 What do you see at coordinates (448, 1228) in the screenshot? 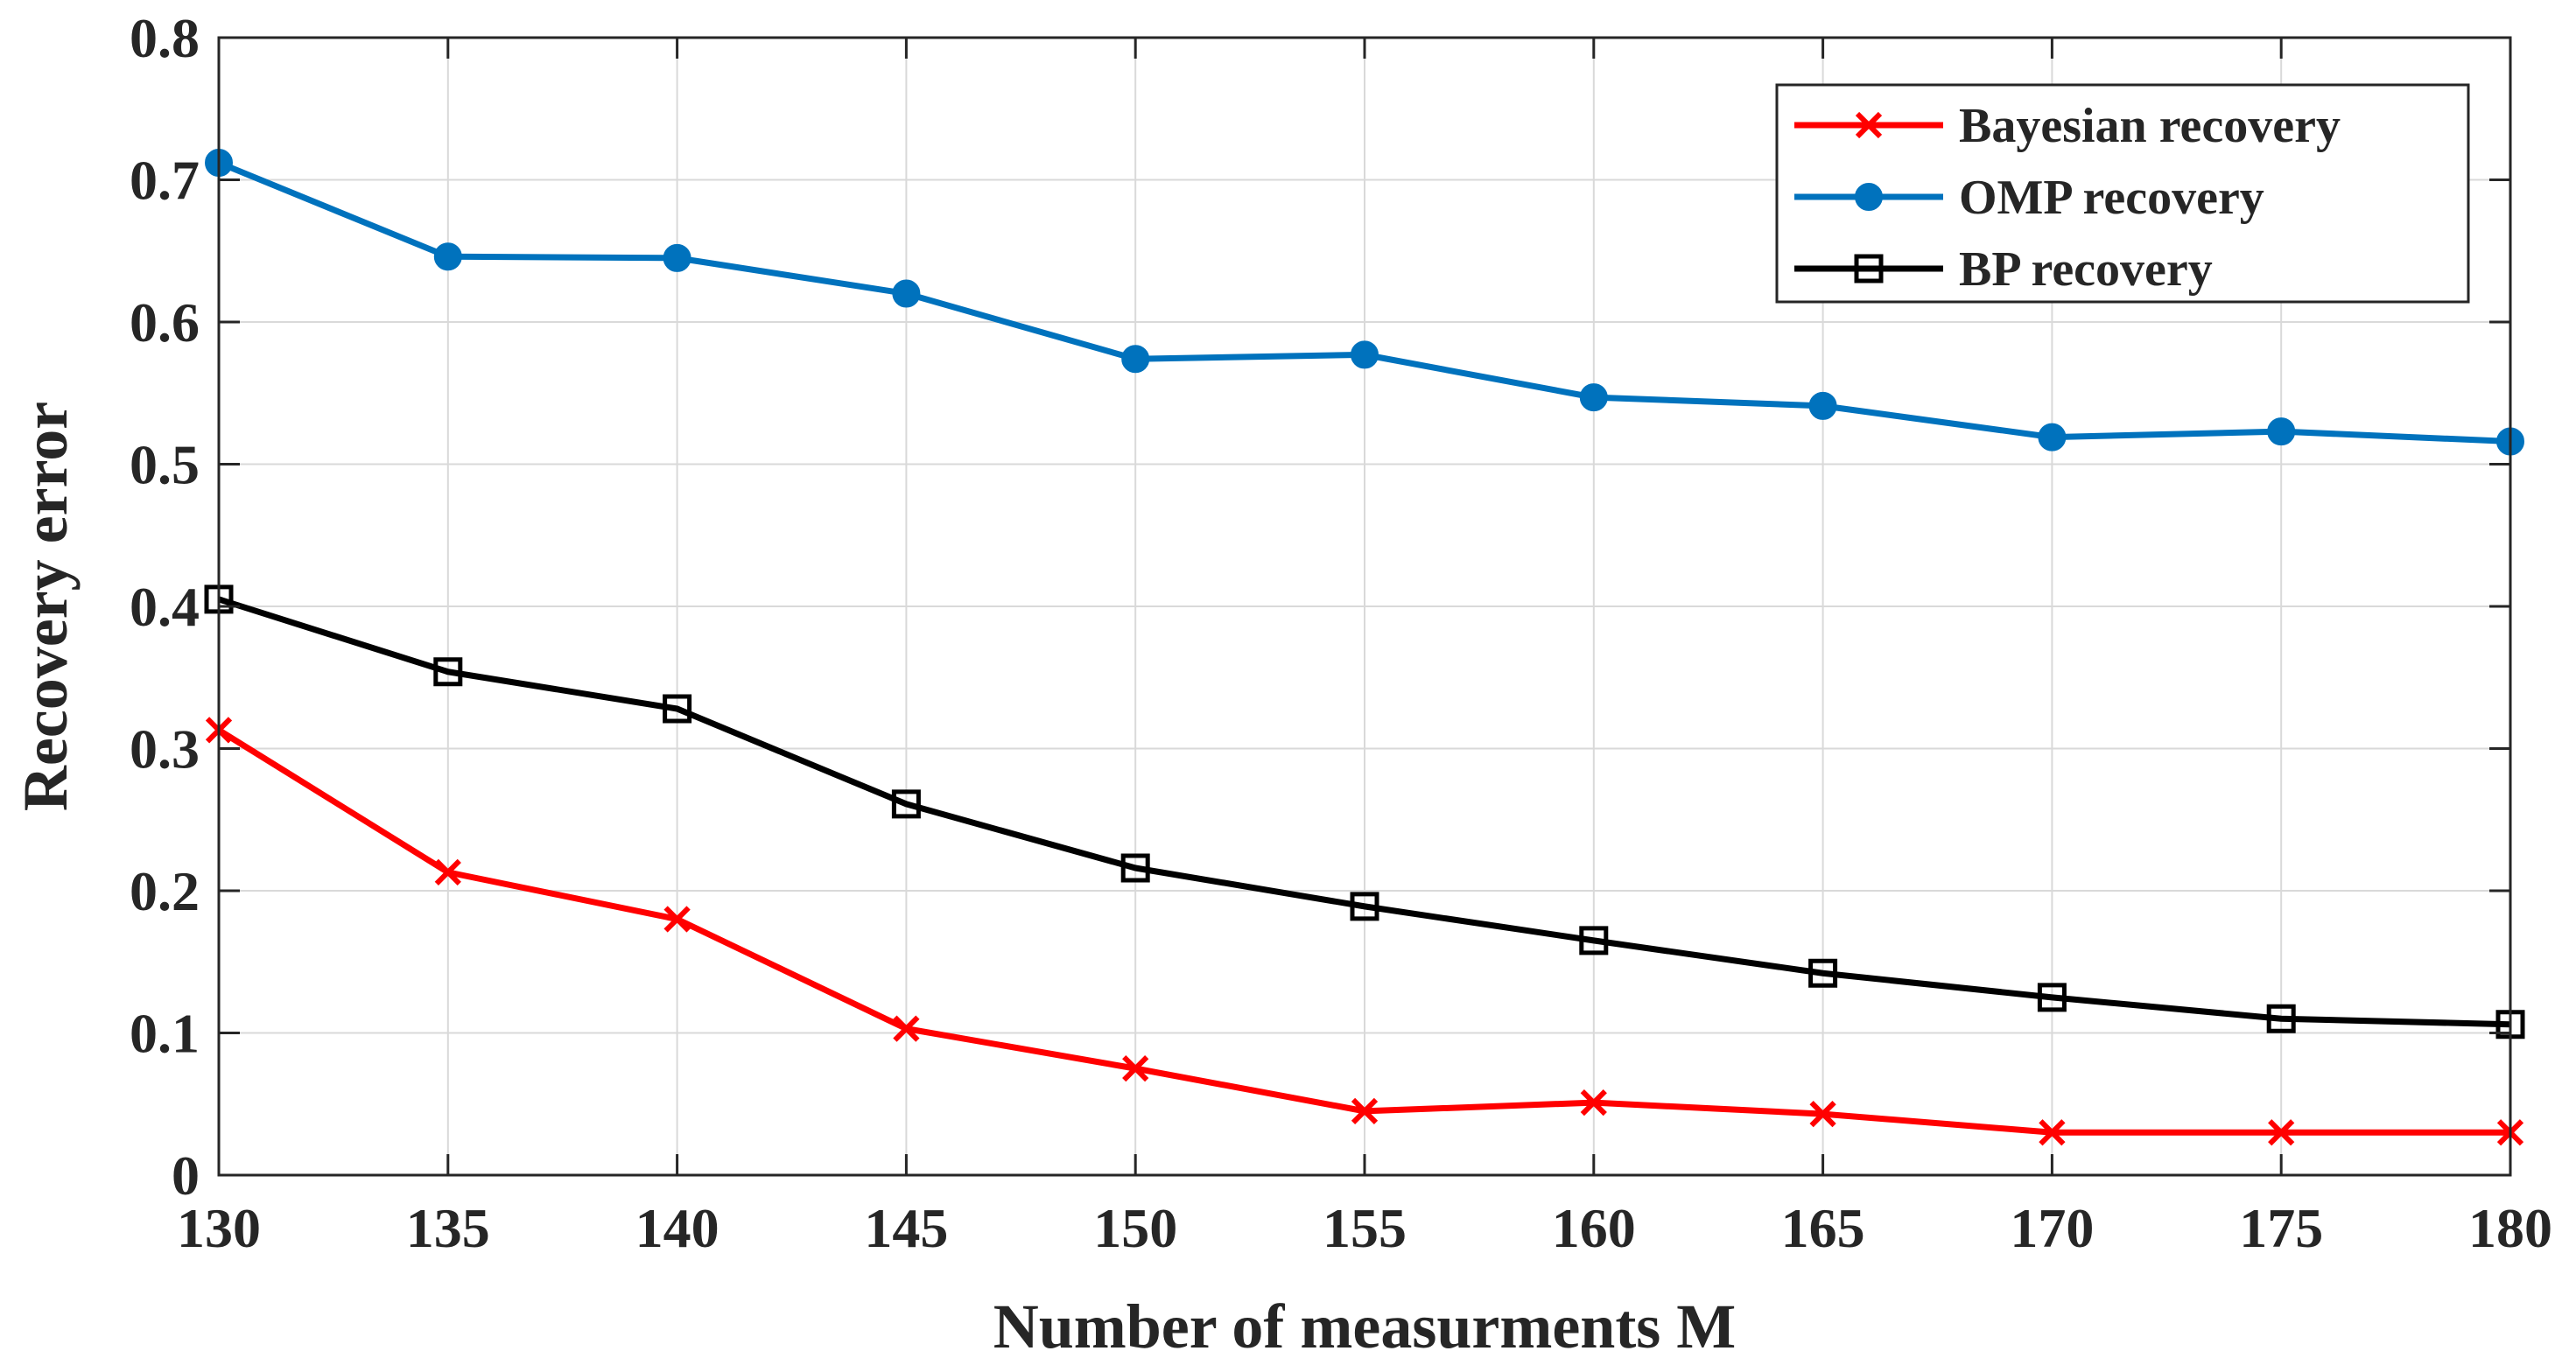
I see `x-tick-label: 135` at bounding box center [448, 1228].